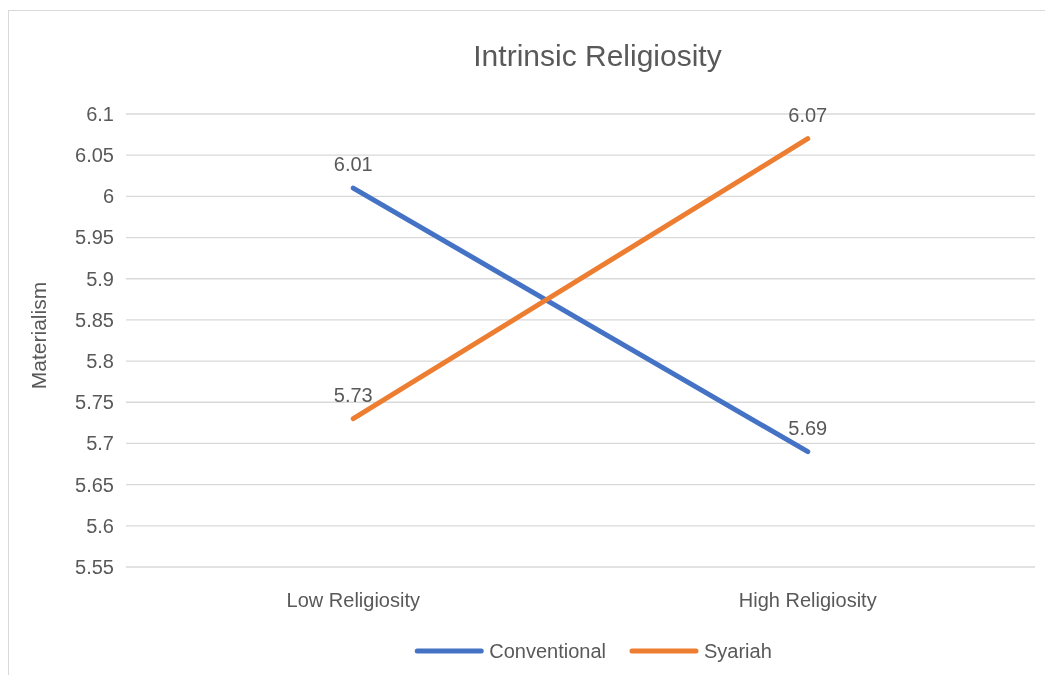 The height and width of the screenshot is (675, 1045). I want to click on data-label: 6.01, so click(353, 164).